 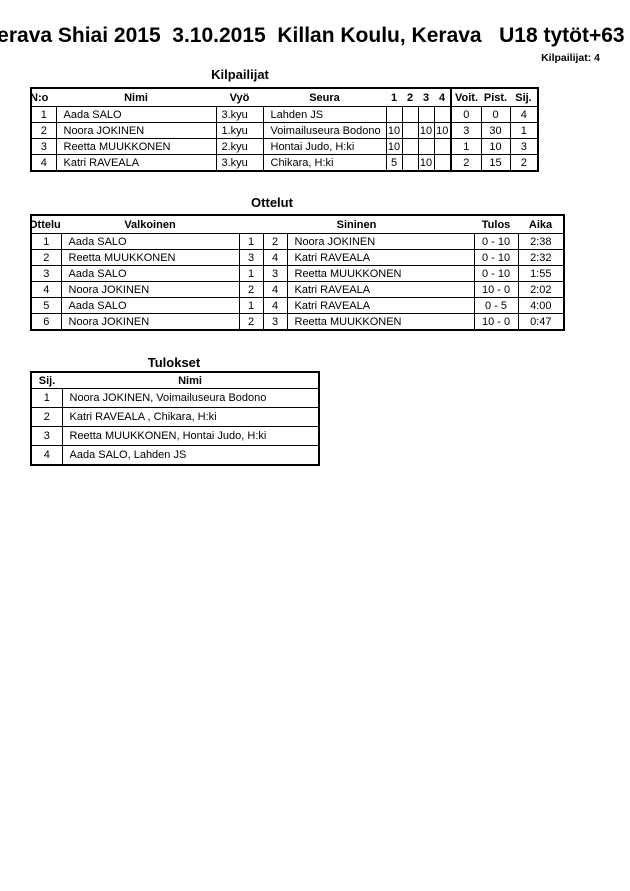 I want to click on table-row: 3 Reetta MUUKKONEN, Hontai Judo, H:ki, so click(x=175, y=436).